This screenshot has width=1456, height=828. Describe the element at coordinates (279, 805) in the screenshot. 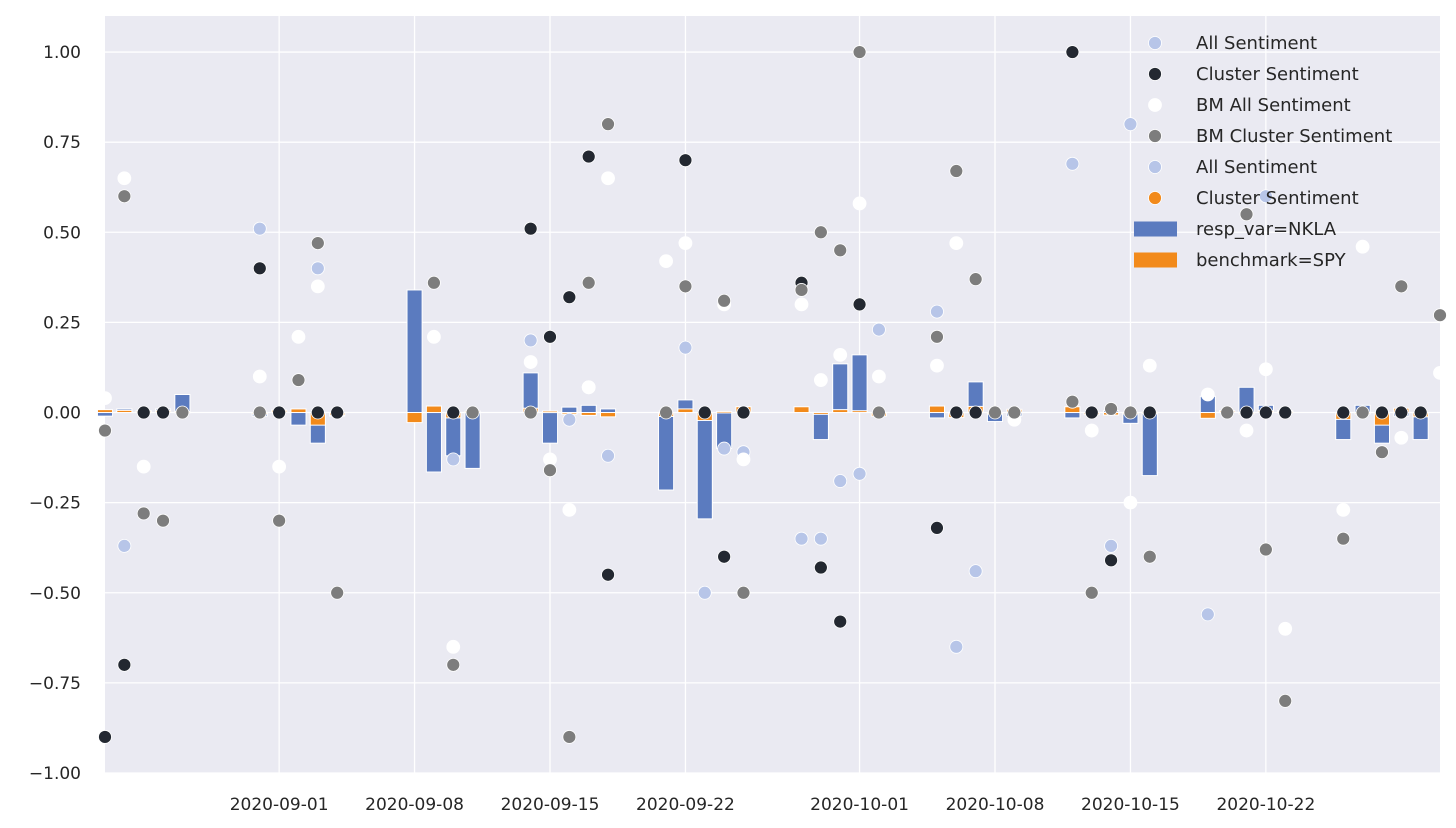

I see `x-tick-label: 2020-09-01` at that location.